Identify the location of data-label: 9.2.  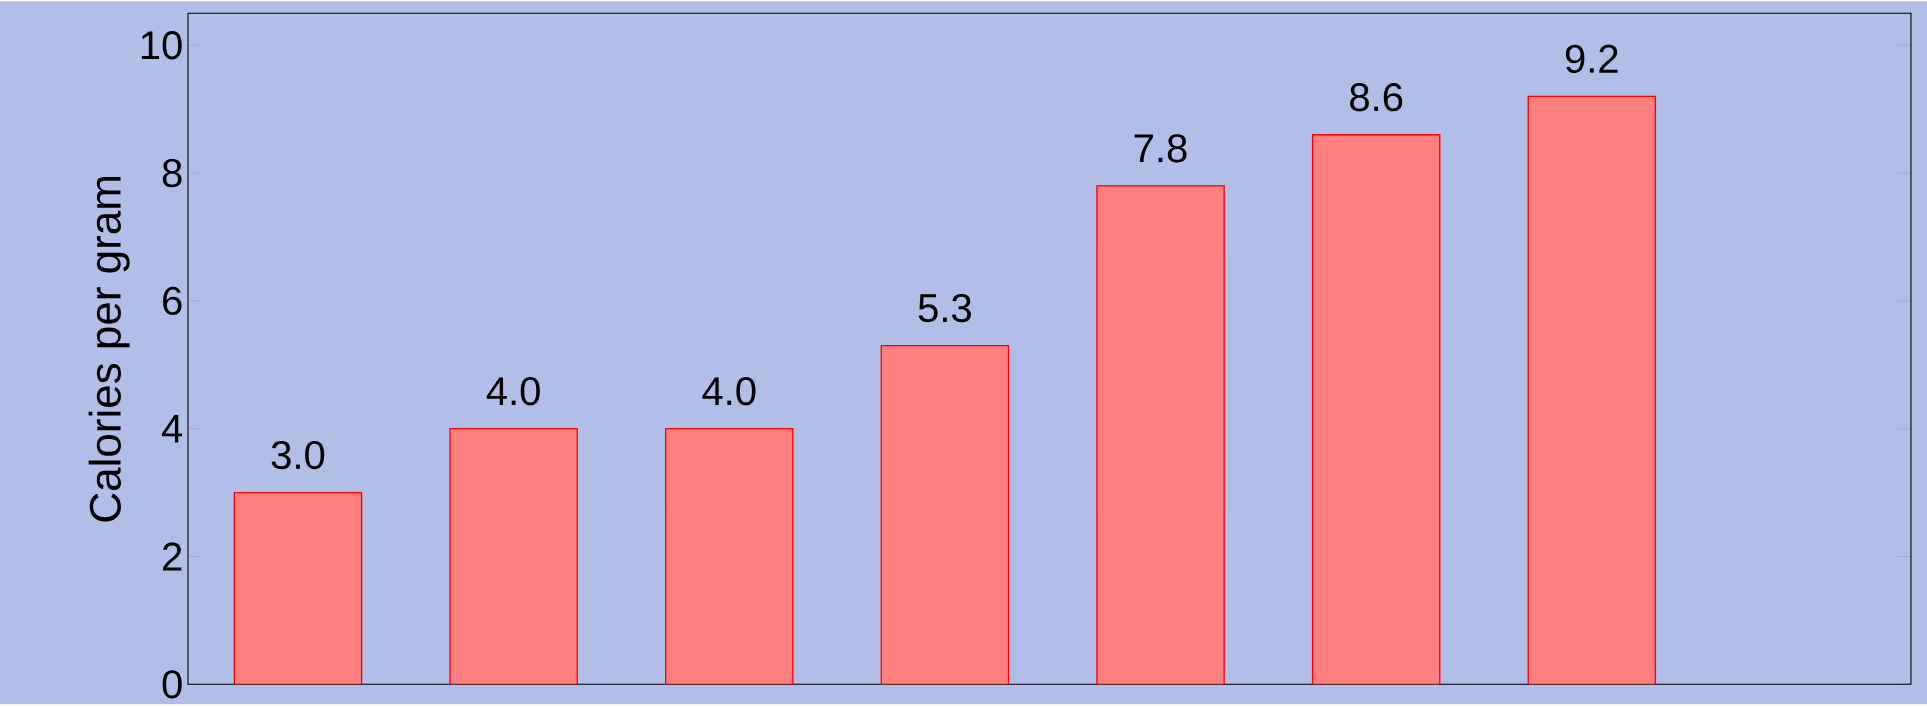
(1591, 59).